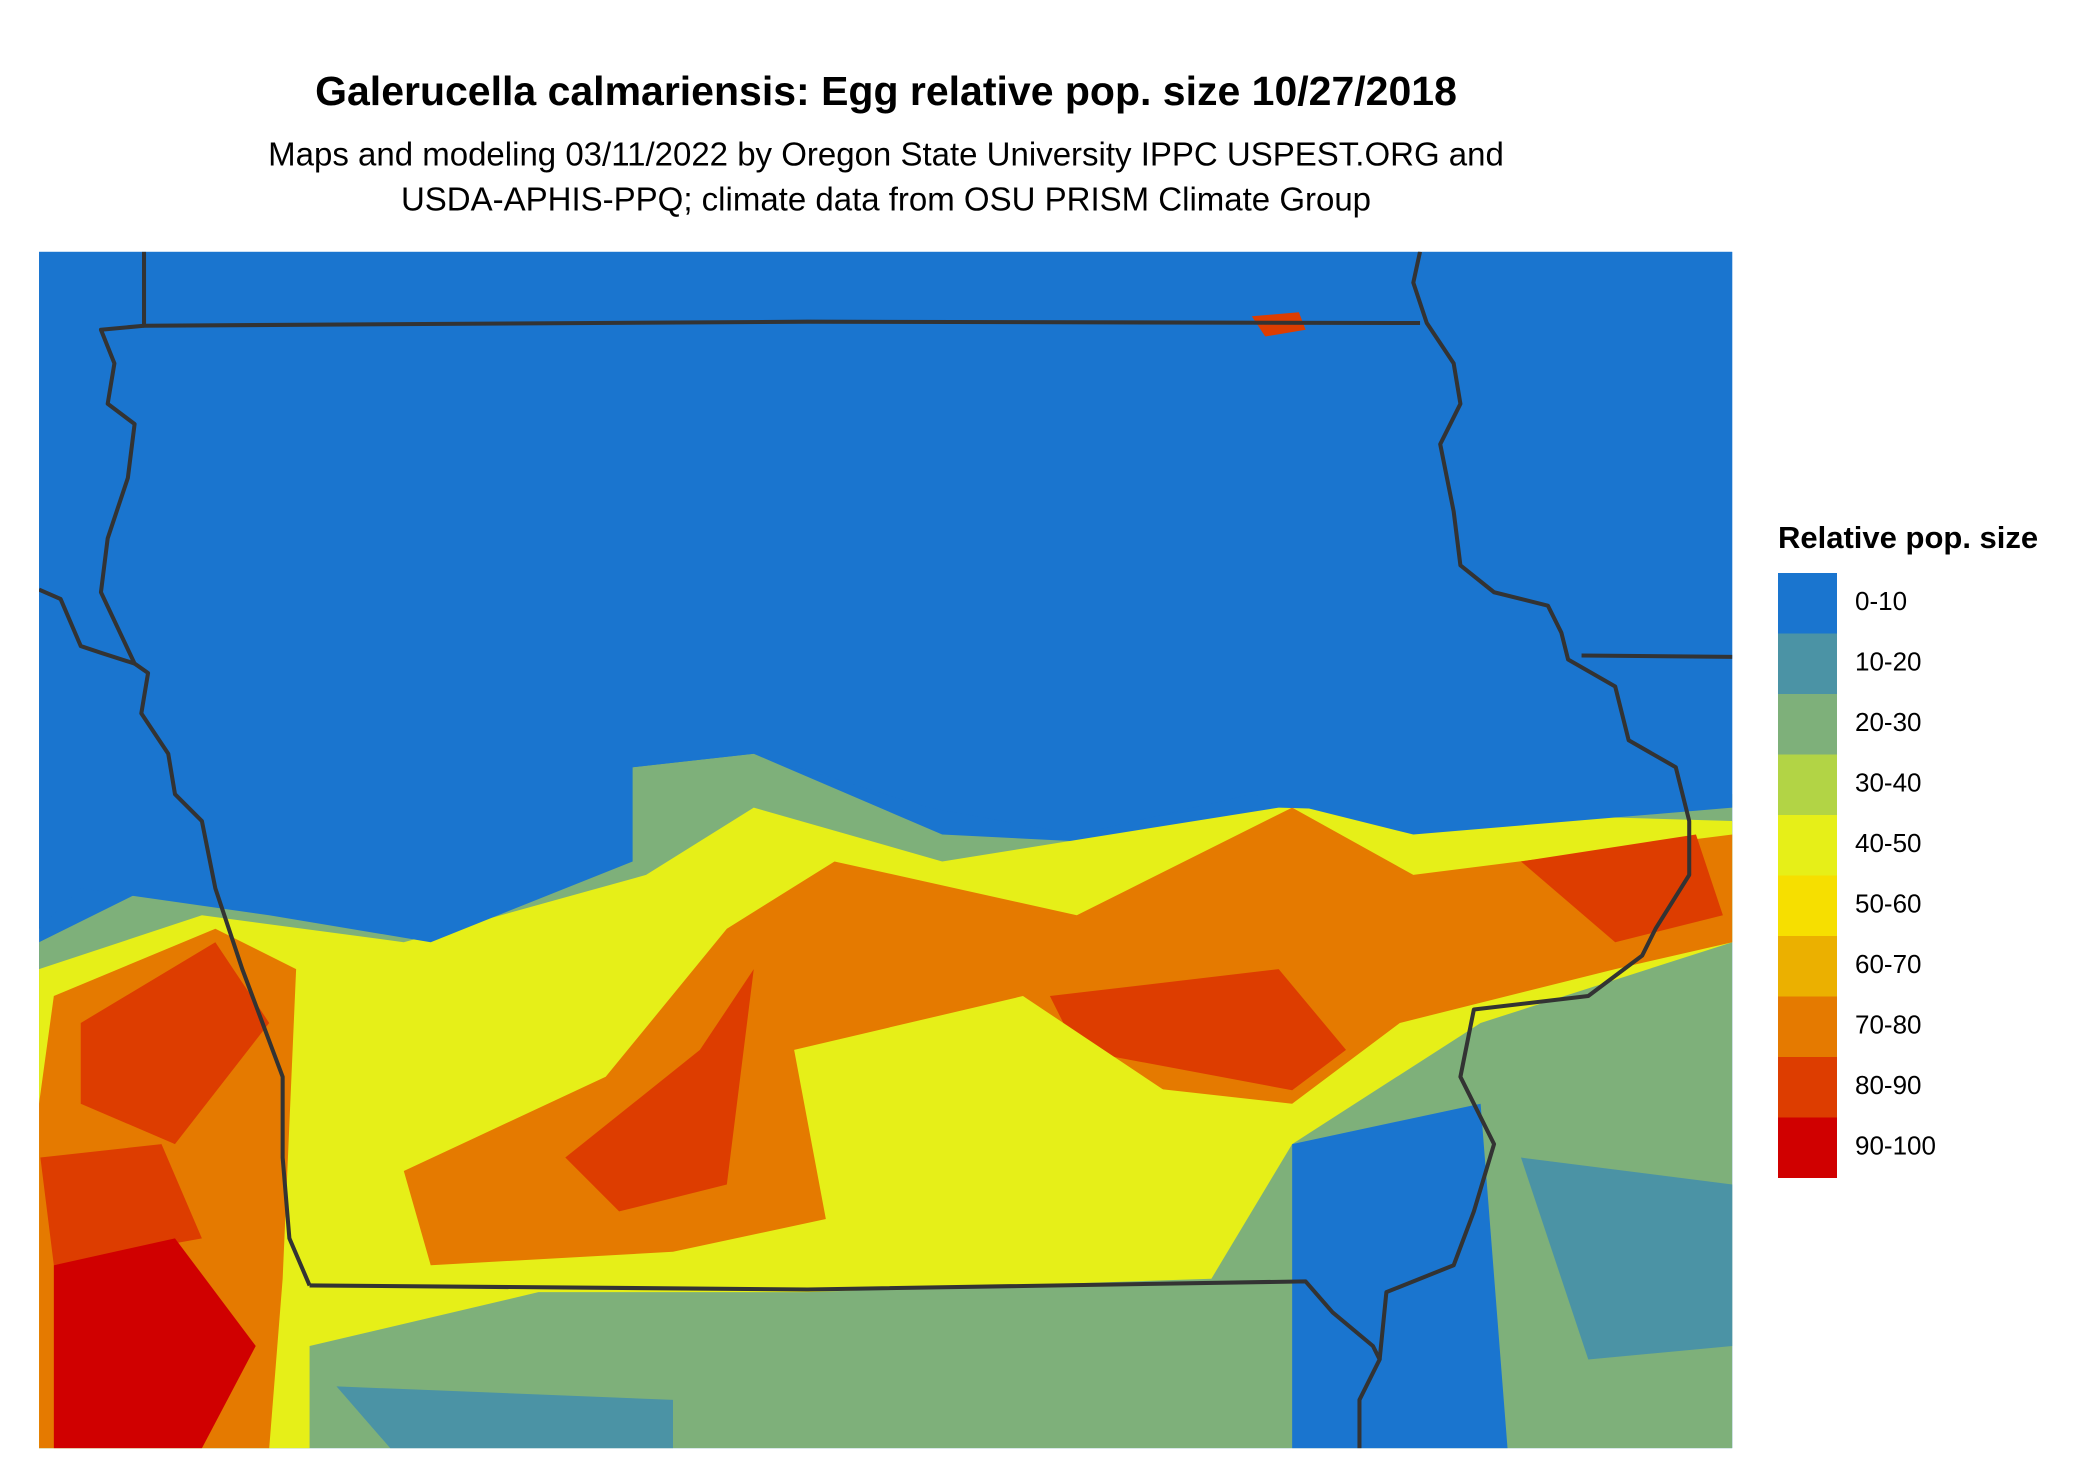 This screenshot has width=2100, height=1482. I want to click on legend-label: 60-70, so click(1888, 964).